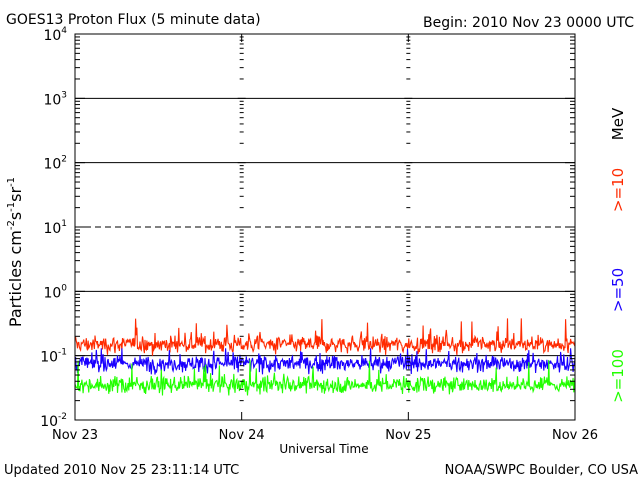 Image resolution: width=640 pixels, height=480 pixels. Describe the element at coordinates (15, 216) in the screenshot. I see `y-axis-label-mid1: s` at that location.